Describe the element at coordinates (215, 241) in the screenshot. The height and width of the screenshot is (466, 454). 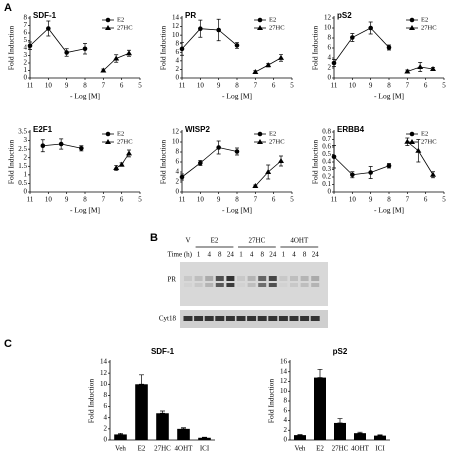
I see `group-label: E2` at that location.